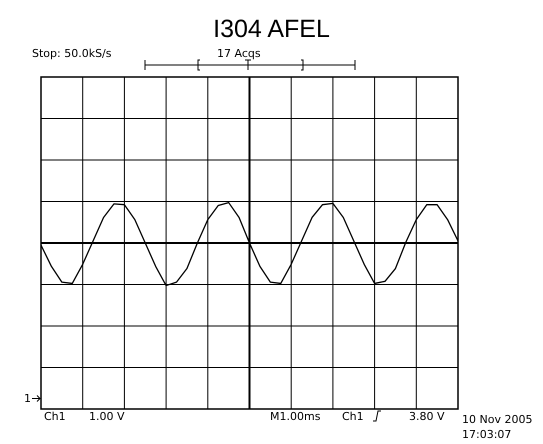 The height and width of the screenshot is (444, 543). I want to click on text: 1, so click(27, 398).